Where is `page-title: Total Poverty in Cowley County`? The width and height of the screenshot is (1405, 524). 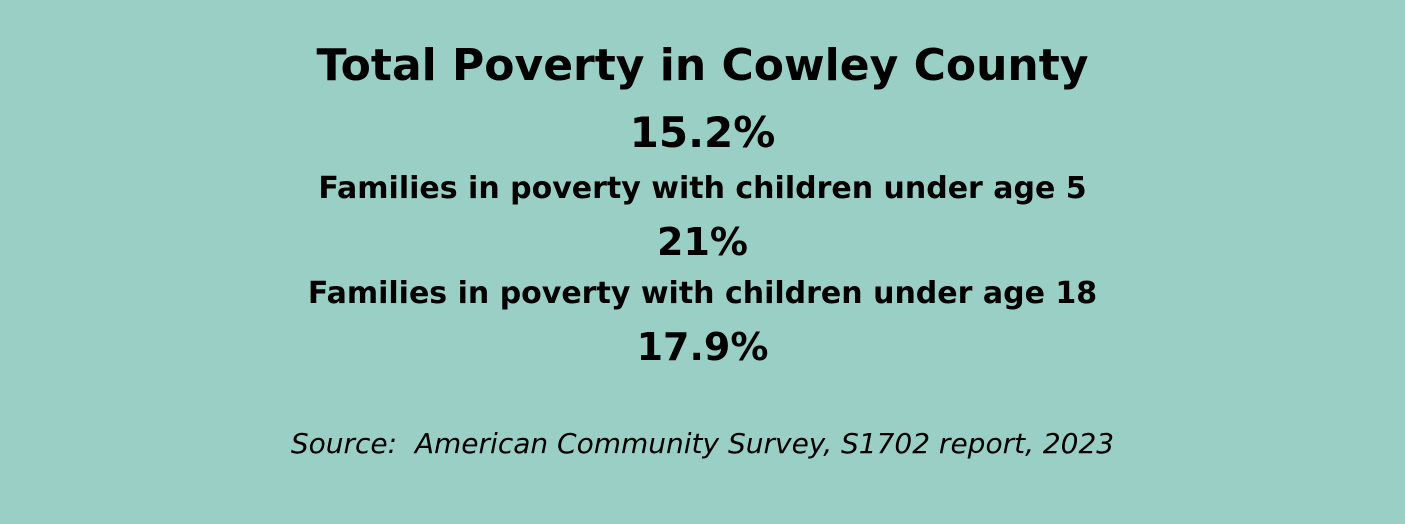 page-title: Total Poverty in Cowley County is located at coordinates (702, 65).